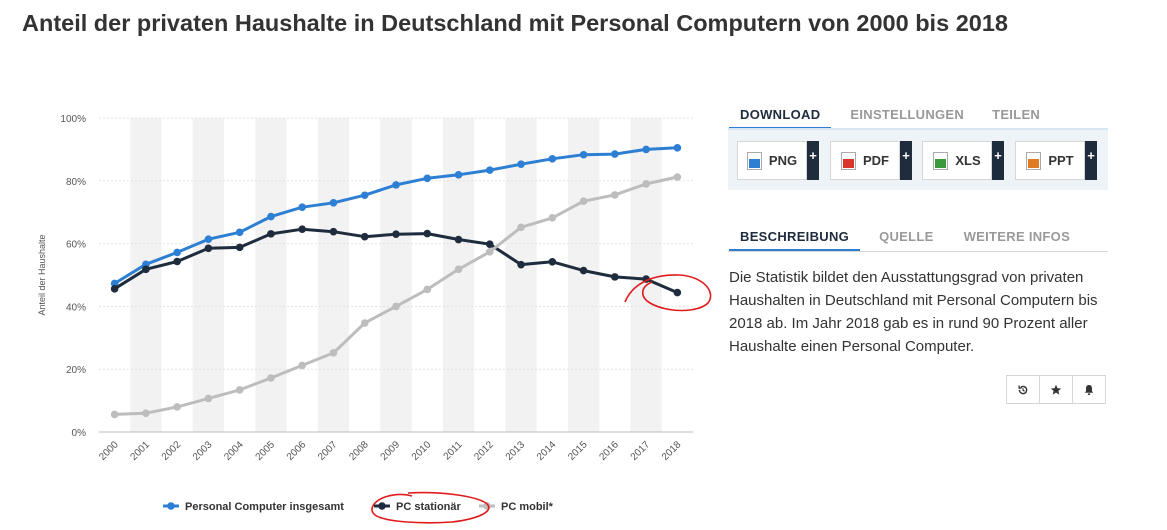 The height and width of the screenshot is (530, 1167). I want to click on legend-label: PC mobil*, so click(527, 507).